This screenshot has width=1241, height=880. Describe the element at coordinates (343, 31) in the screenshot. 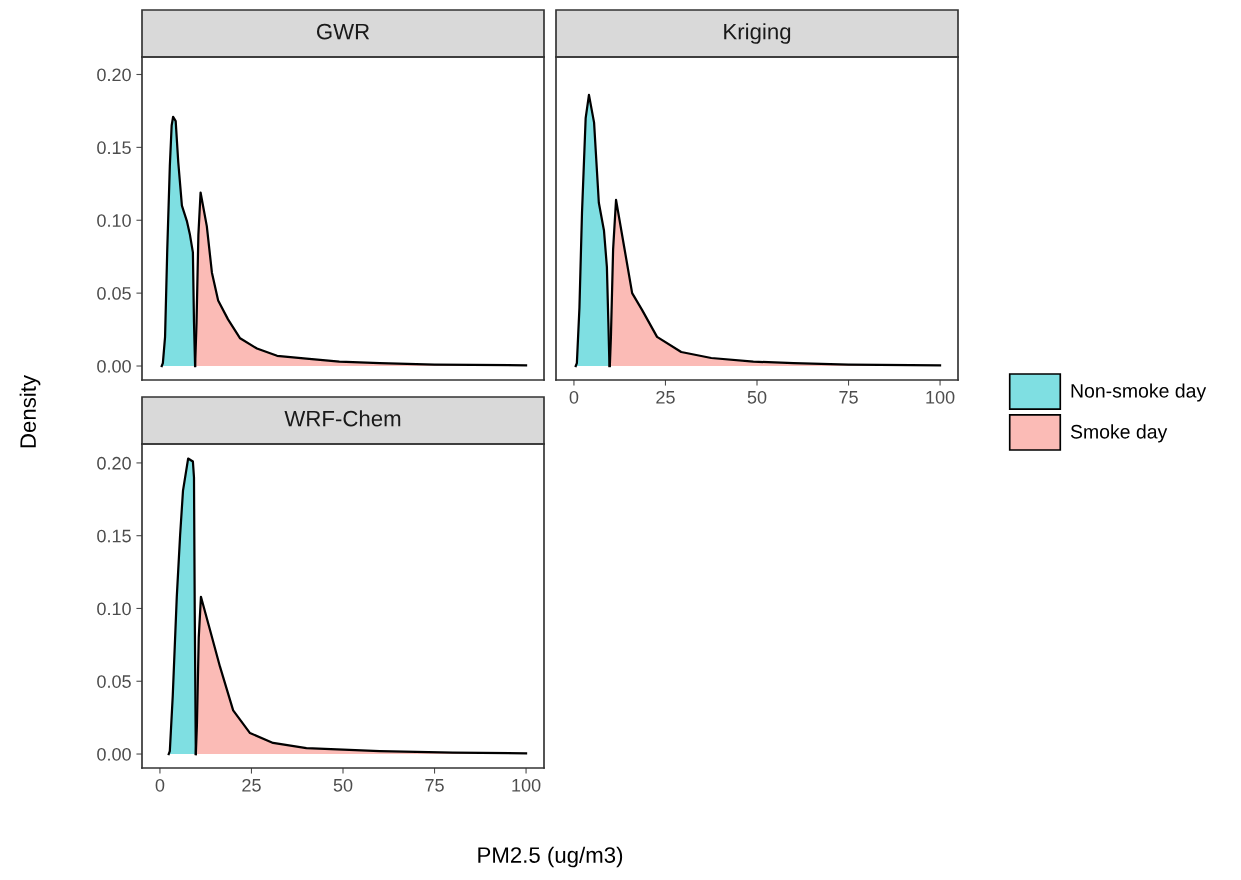

I see `chart-title: GWR` at that location.